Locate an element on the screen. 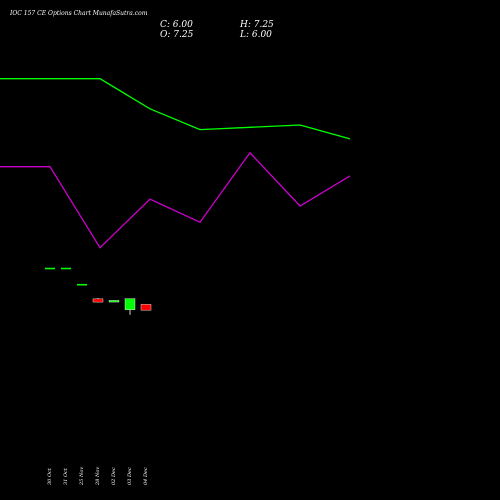 This screenshot has width=500, height=500. open-value: O: 7.25 is located at coordinates (177, 35).